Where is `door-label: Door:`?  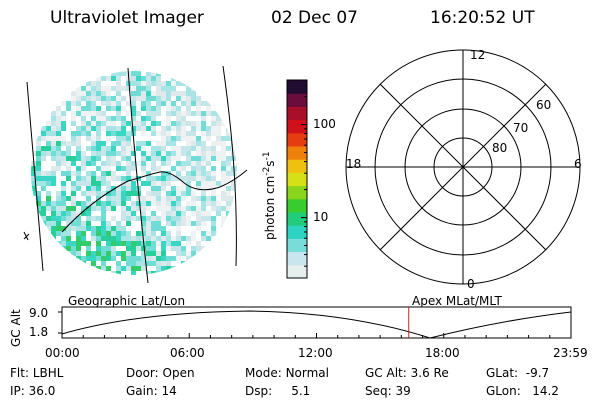
door-label: Door: is located at coordinates (142, 373).